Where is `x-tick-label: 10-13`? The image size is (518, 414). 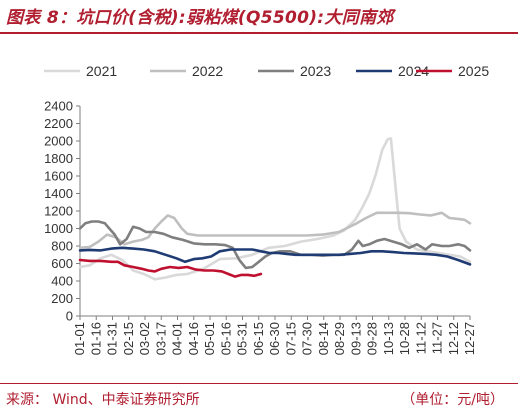 x-tick-label: 10-13 is located at coordinates (388, 338).